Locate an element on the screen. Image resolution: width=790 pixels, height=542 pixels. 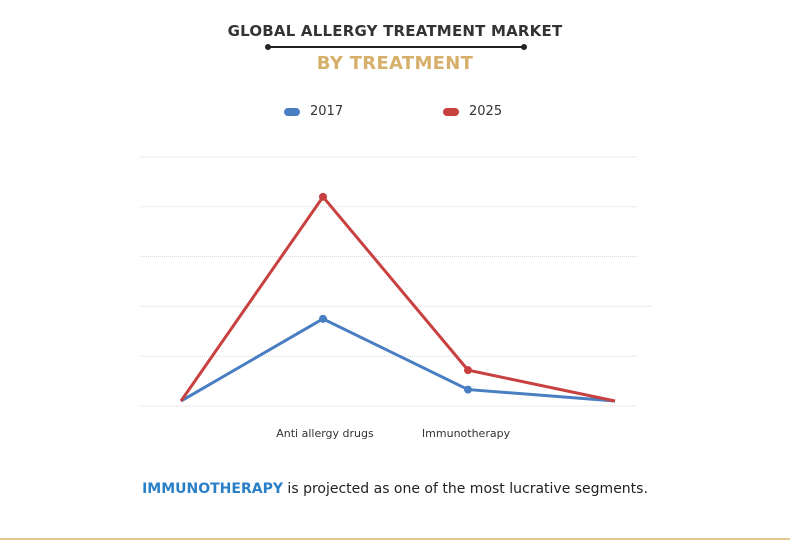
series-line-2017 is located at coordinates (398, 360).